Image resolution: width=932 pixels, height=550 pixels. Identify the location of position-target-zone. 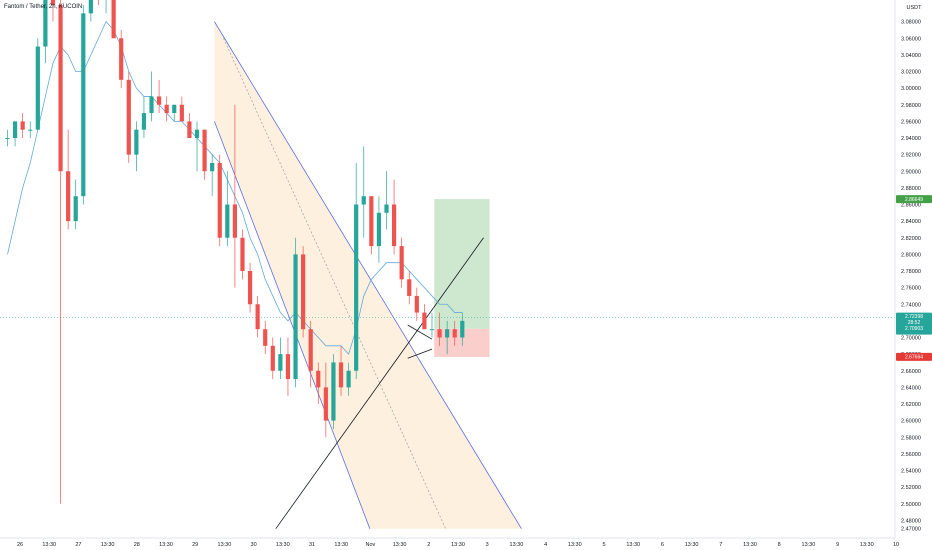
(462, 264).